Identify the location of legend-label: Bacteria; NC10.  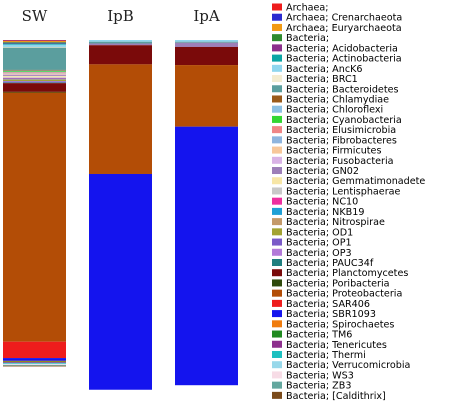
(322, 202).